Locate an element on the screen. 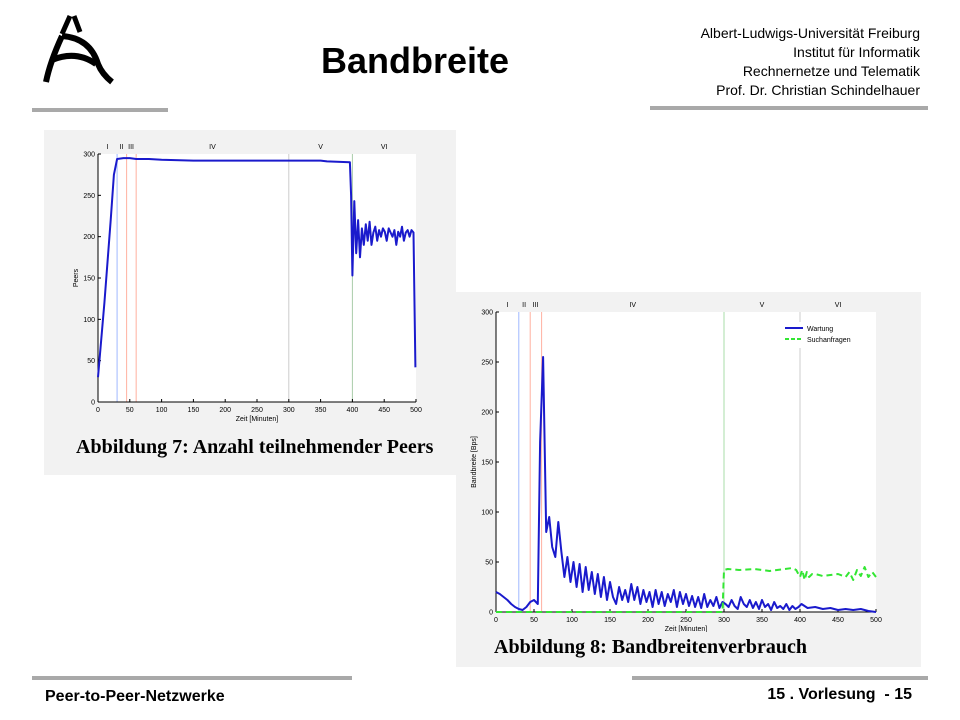 This screenshot has height=720, width=960. peers-x-tick-label: 450 is located at coordinates (384, 410).